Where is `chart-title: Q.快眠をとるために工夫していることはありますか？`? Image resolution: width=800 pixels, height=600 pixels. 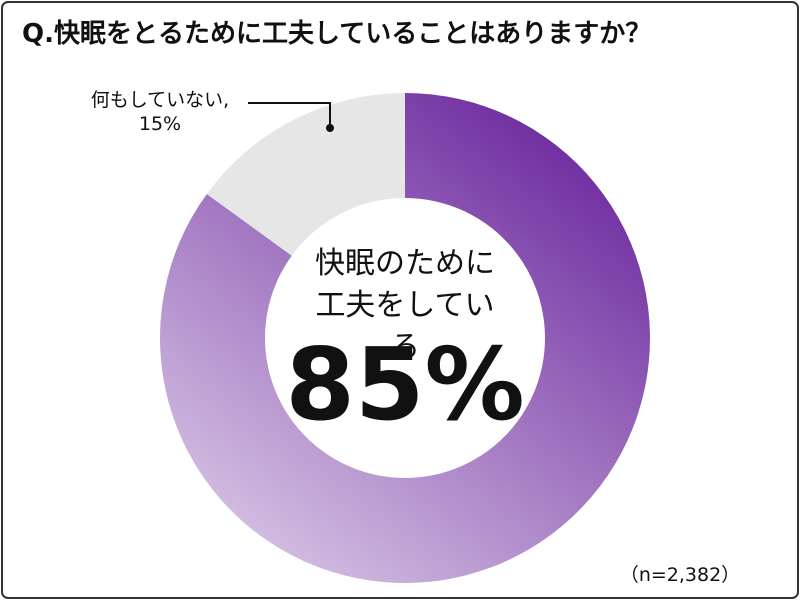 chart-title: Q.快眠をとるために工夫していることはありますか？ is located at coordinates (336, 34).